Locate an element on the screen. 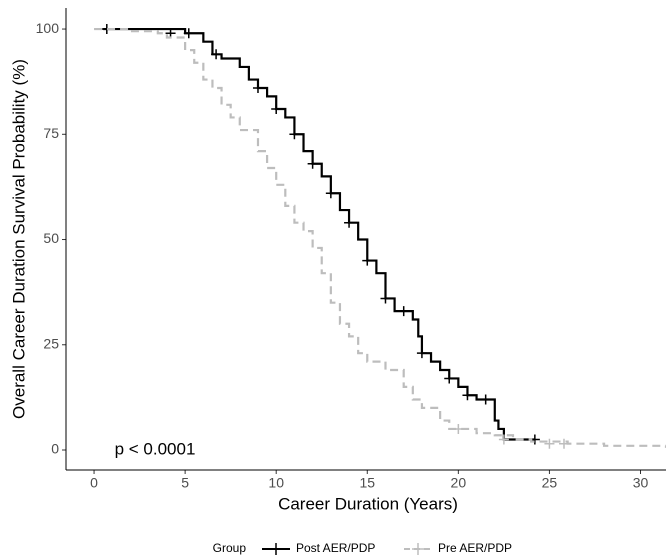 The height and width of the screenshot is (557, 666). x-tick-label: 15 is located at coordinates (367, 483).